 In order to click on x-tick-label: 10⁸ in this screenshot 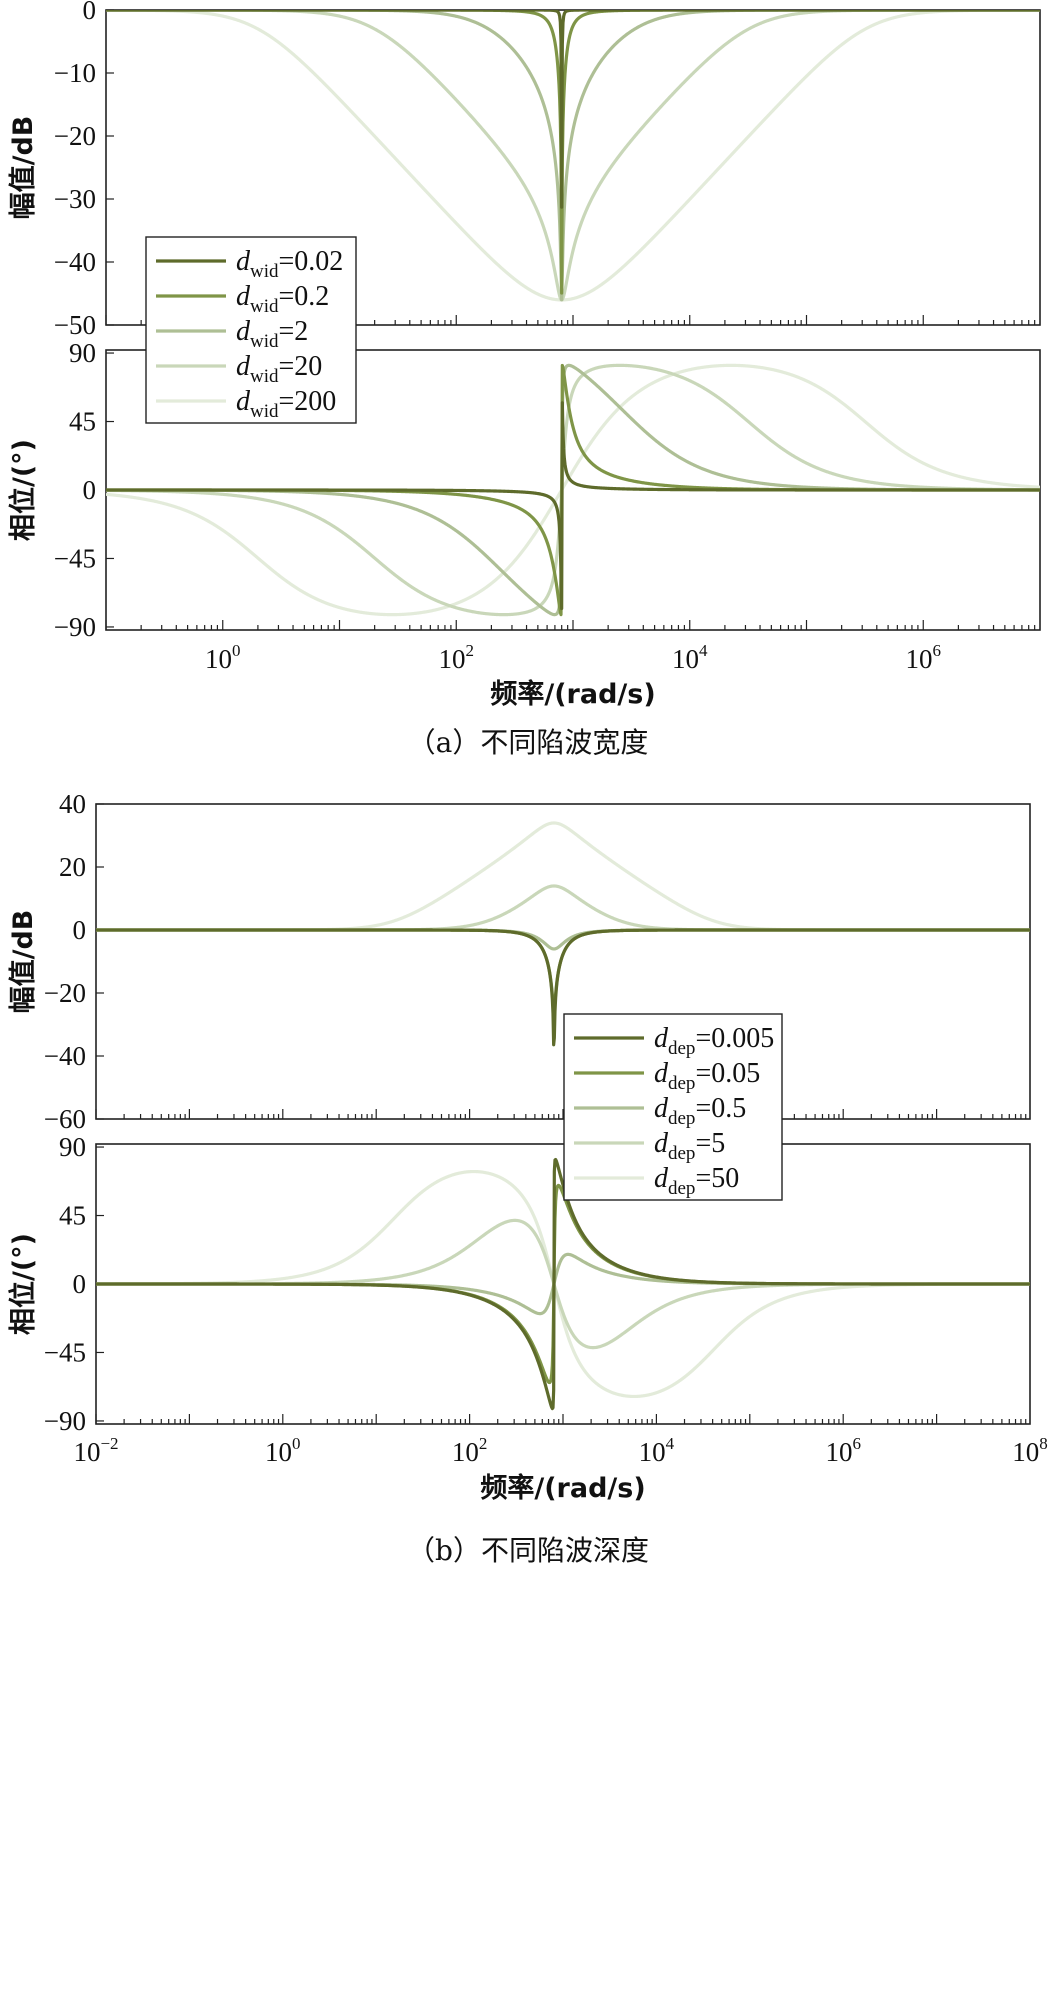, I will do `click(1030, 1450)`.